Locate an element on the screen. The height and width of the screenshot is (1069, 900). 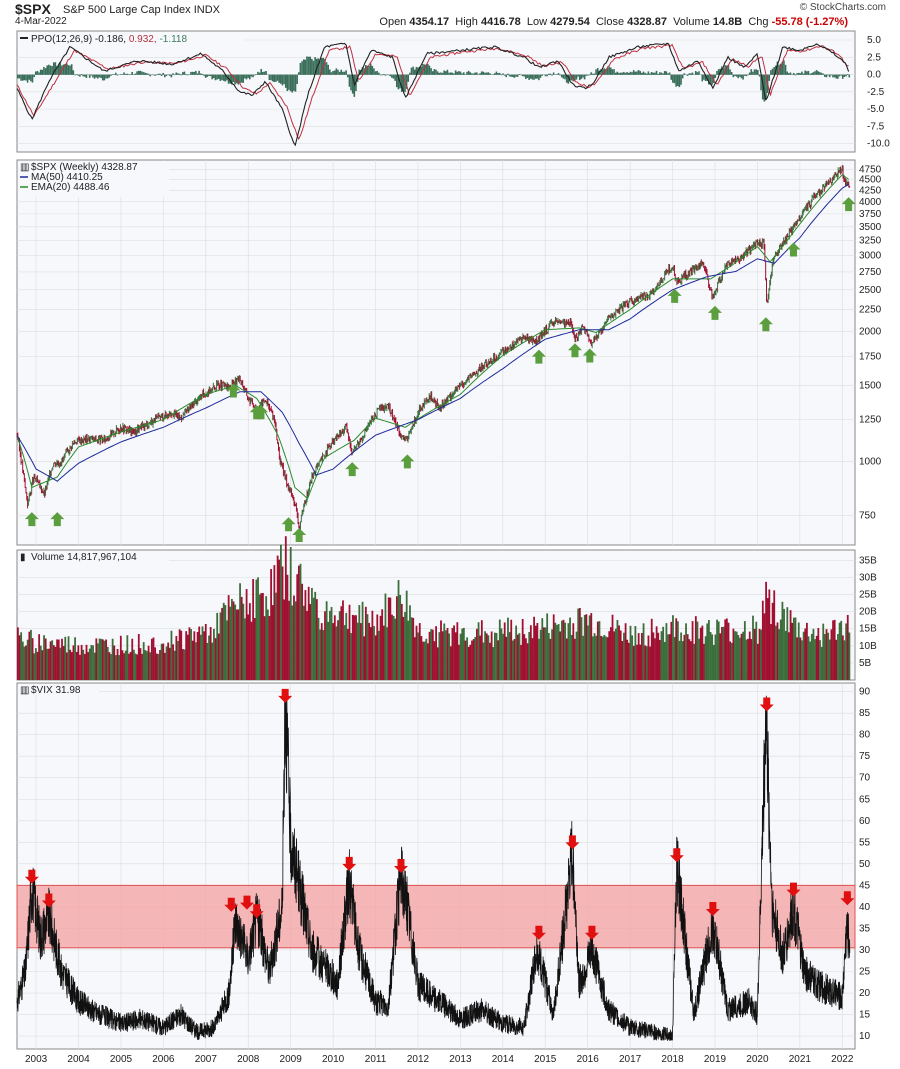
up-arrow-icon is located at coordinates (352, 469).